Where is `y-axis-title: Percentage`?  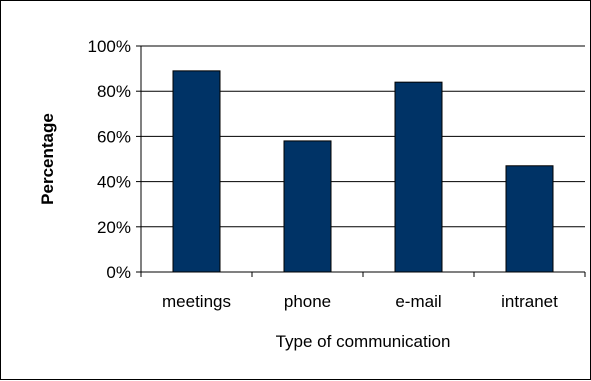 y-axis-title: Percentage is located at coordinates (47, 159).